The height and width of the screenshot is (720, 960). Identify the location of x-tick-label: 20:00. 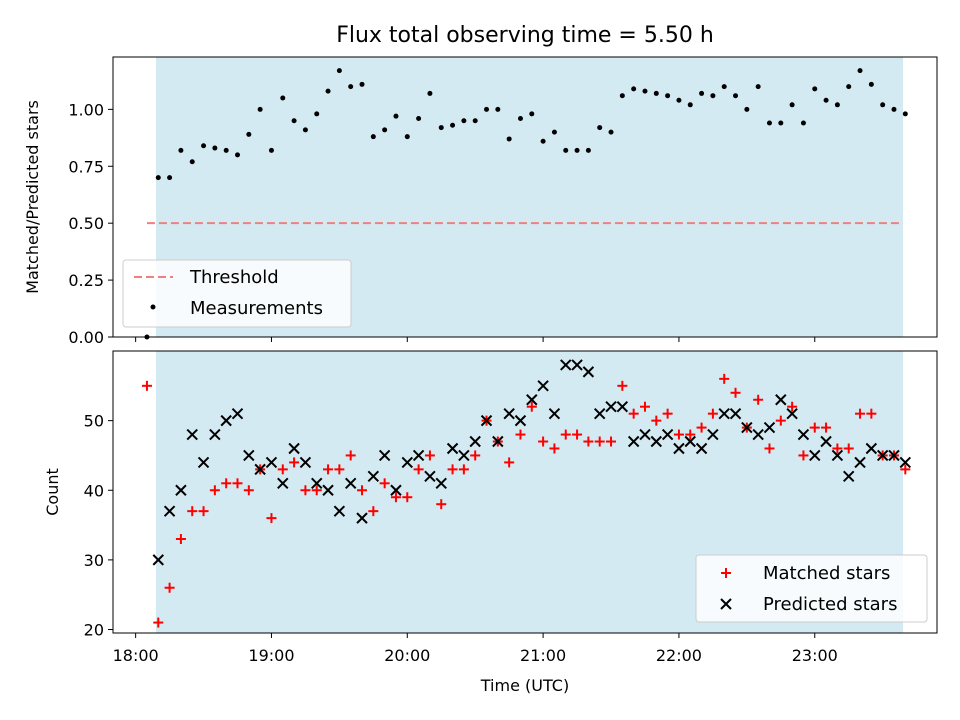
(407, 655).